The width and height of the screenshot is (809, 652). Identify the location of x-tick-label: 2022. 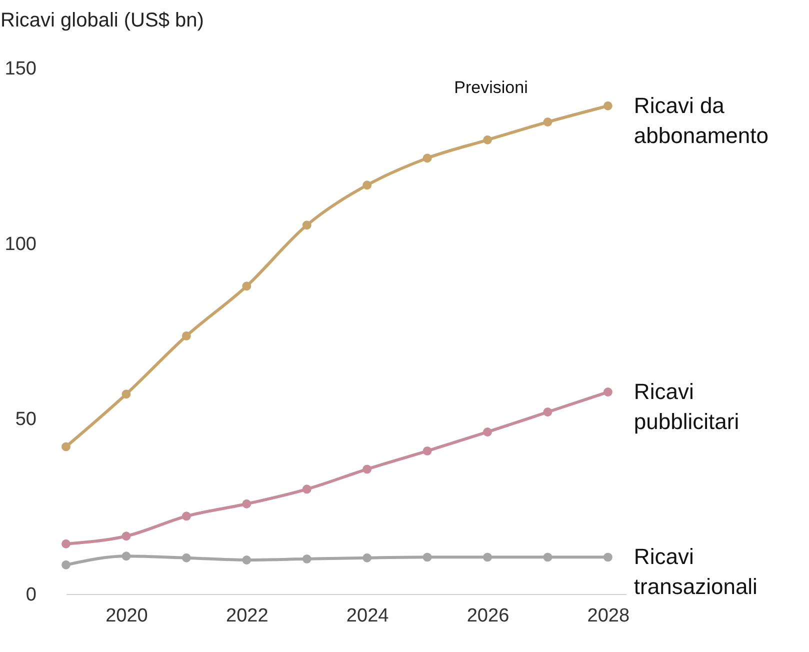
(247, 616).